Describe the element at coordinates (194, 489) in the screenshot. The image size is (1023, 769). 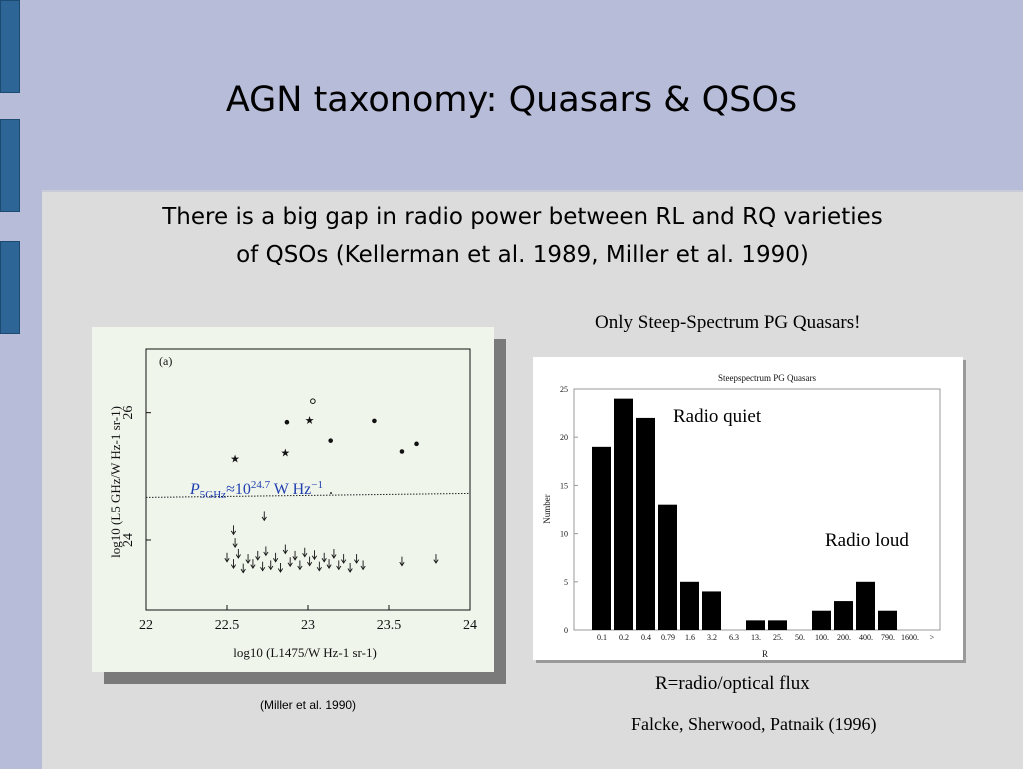
I see `annotation-p: P` at that location.